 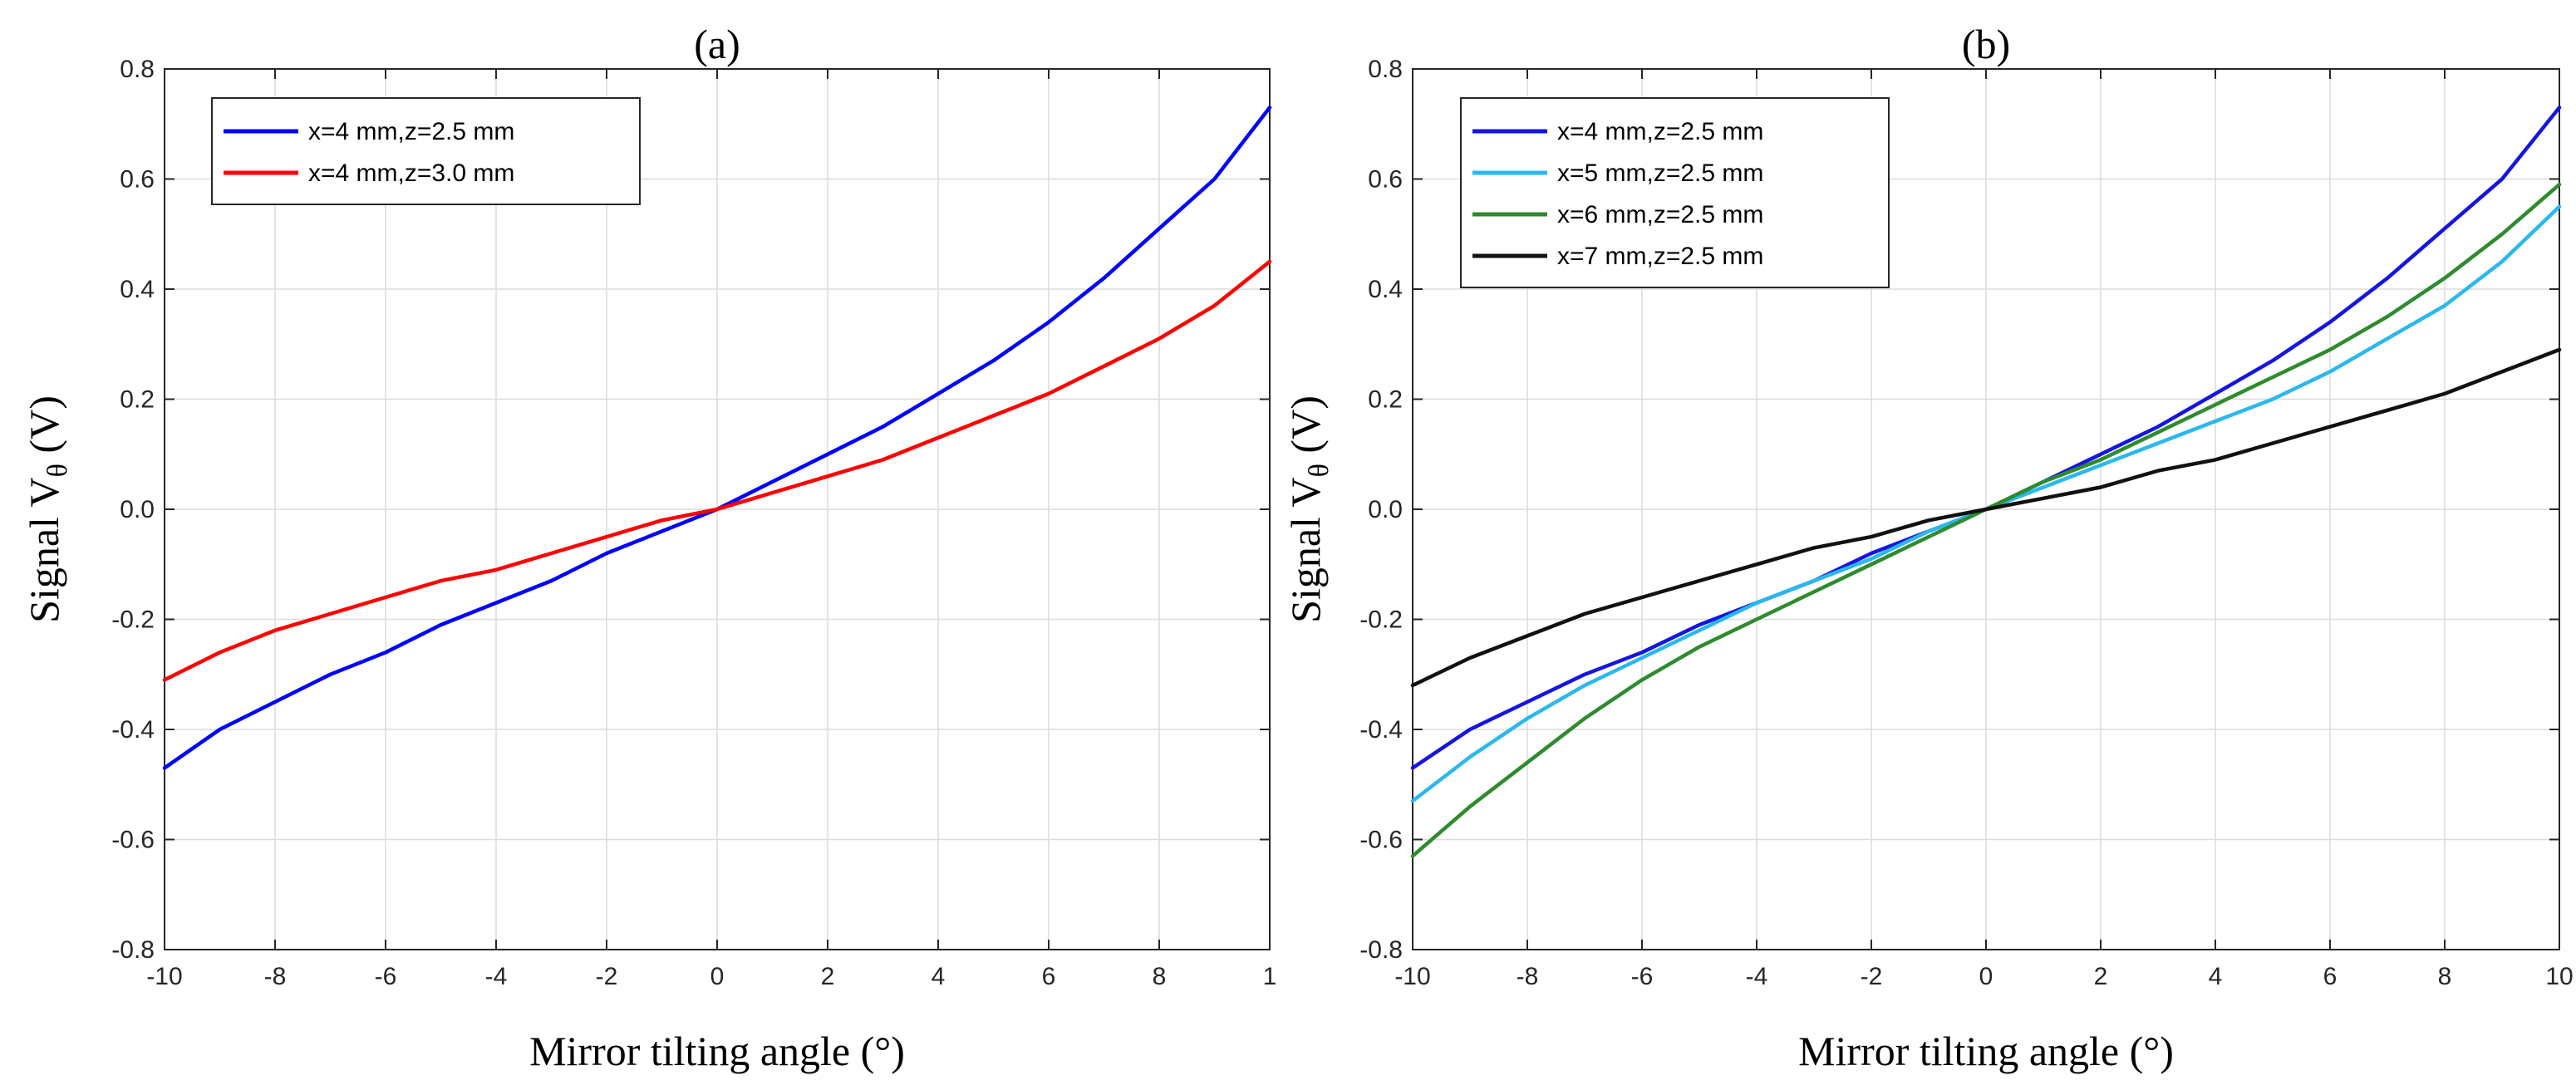 What do you see at coordinates (2559, 977) in the screenshot?
I see `x-tick-label: 10` at bounding box center [2559, 977].